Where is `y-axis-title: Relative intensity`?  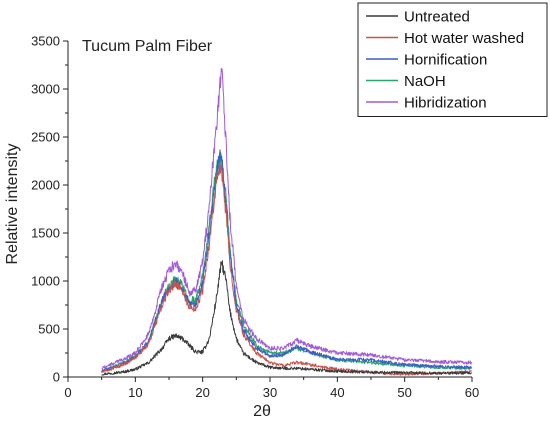 y-axis-title: Relative intensity is located at coordinates (12, 204).